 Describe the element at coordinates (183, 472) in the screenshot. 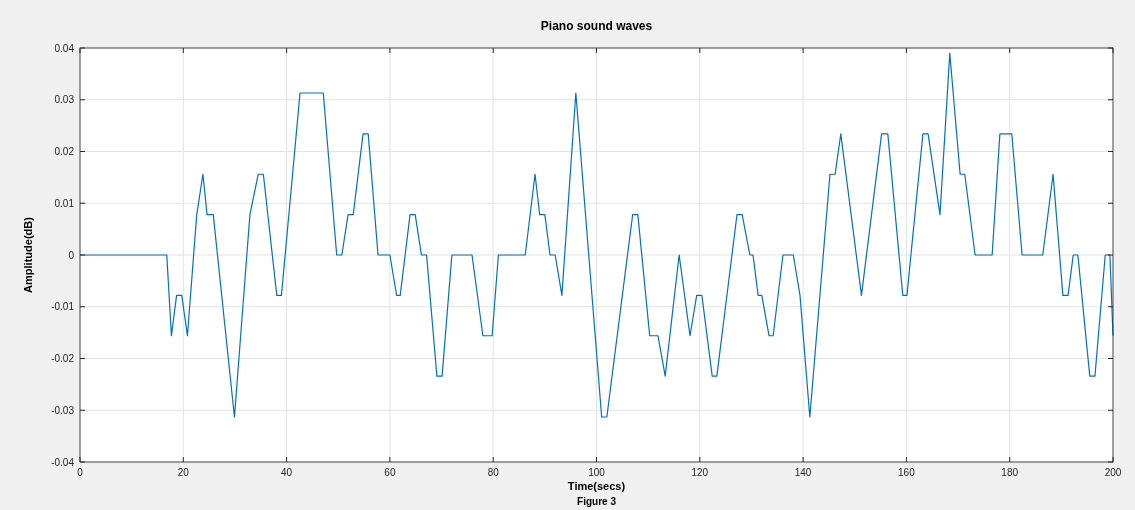

I see `x-tick-label: 20` at that location.